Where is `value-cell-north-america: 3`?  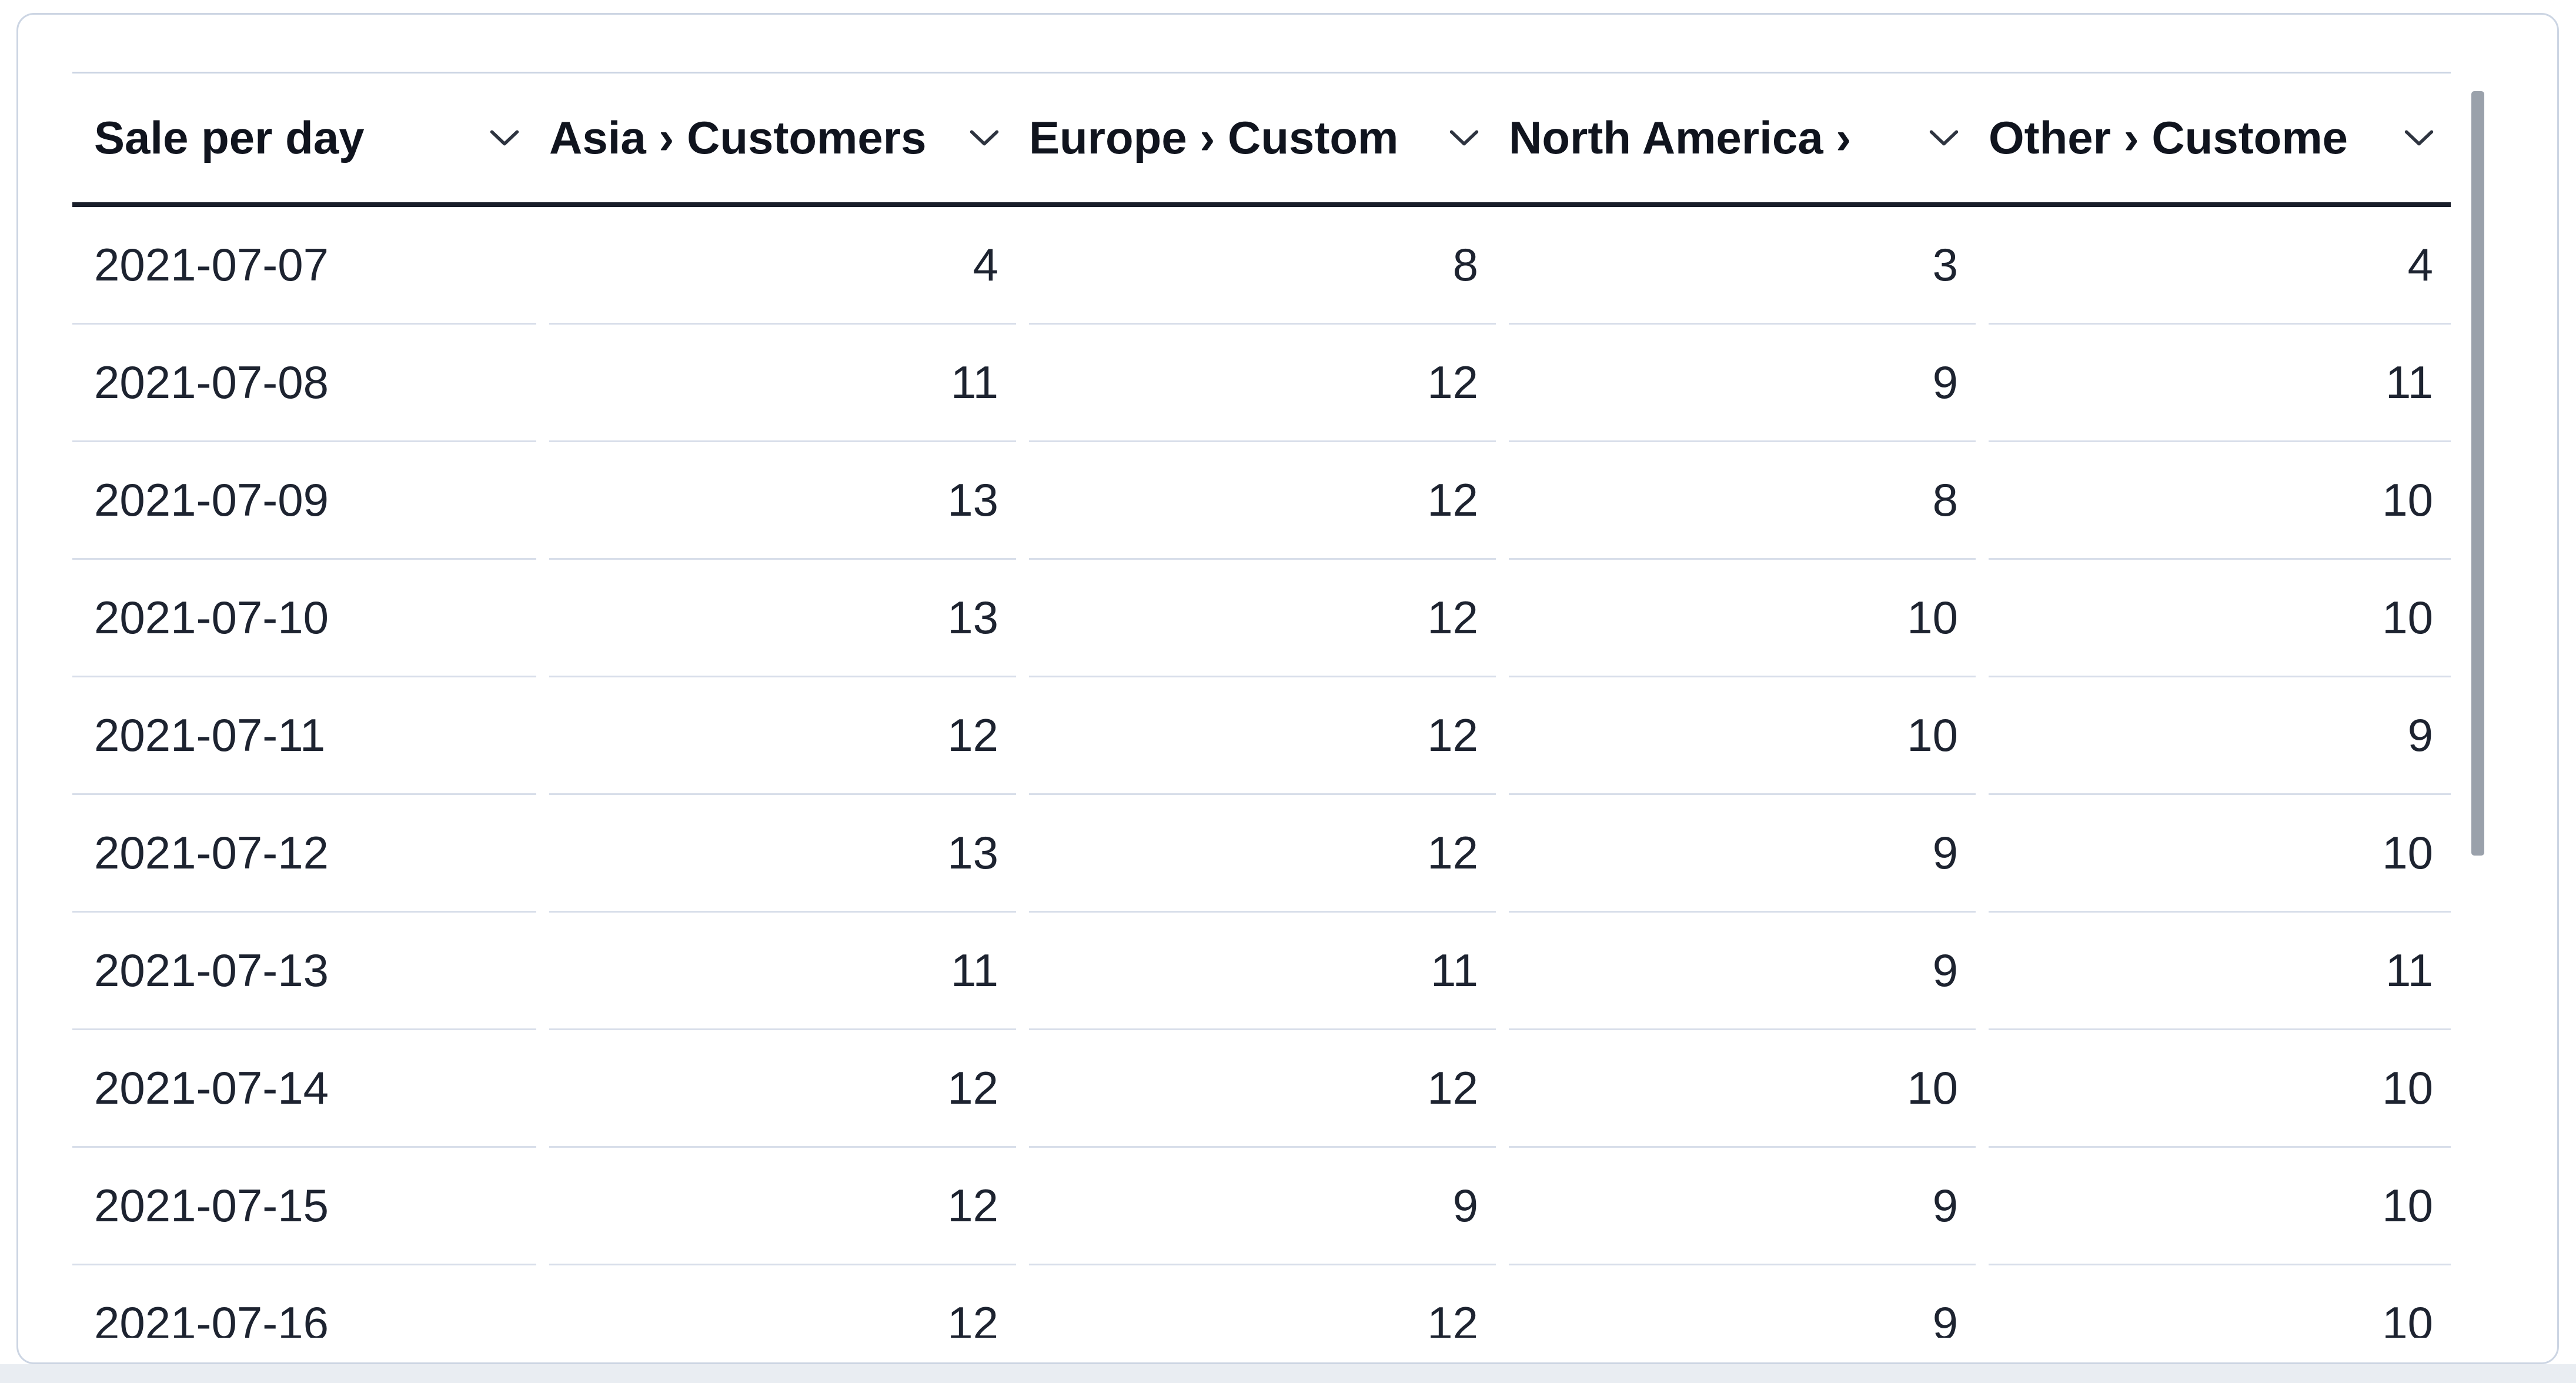
value-cell-north-america: 3 is located at coordinates (1742, 266).